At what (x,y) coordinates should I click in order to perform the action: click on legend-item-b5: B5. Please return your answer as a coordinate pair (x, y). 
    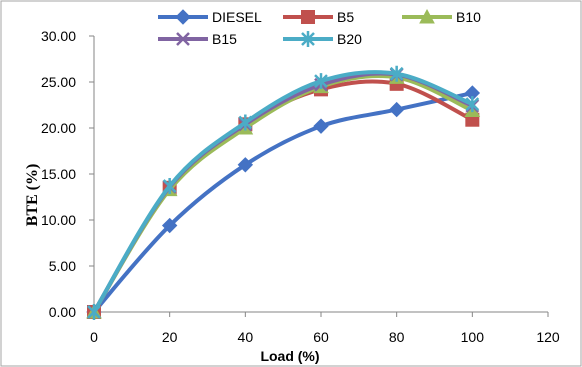
    Looking at the image, I should click on (318, 17).